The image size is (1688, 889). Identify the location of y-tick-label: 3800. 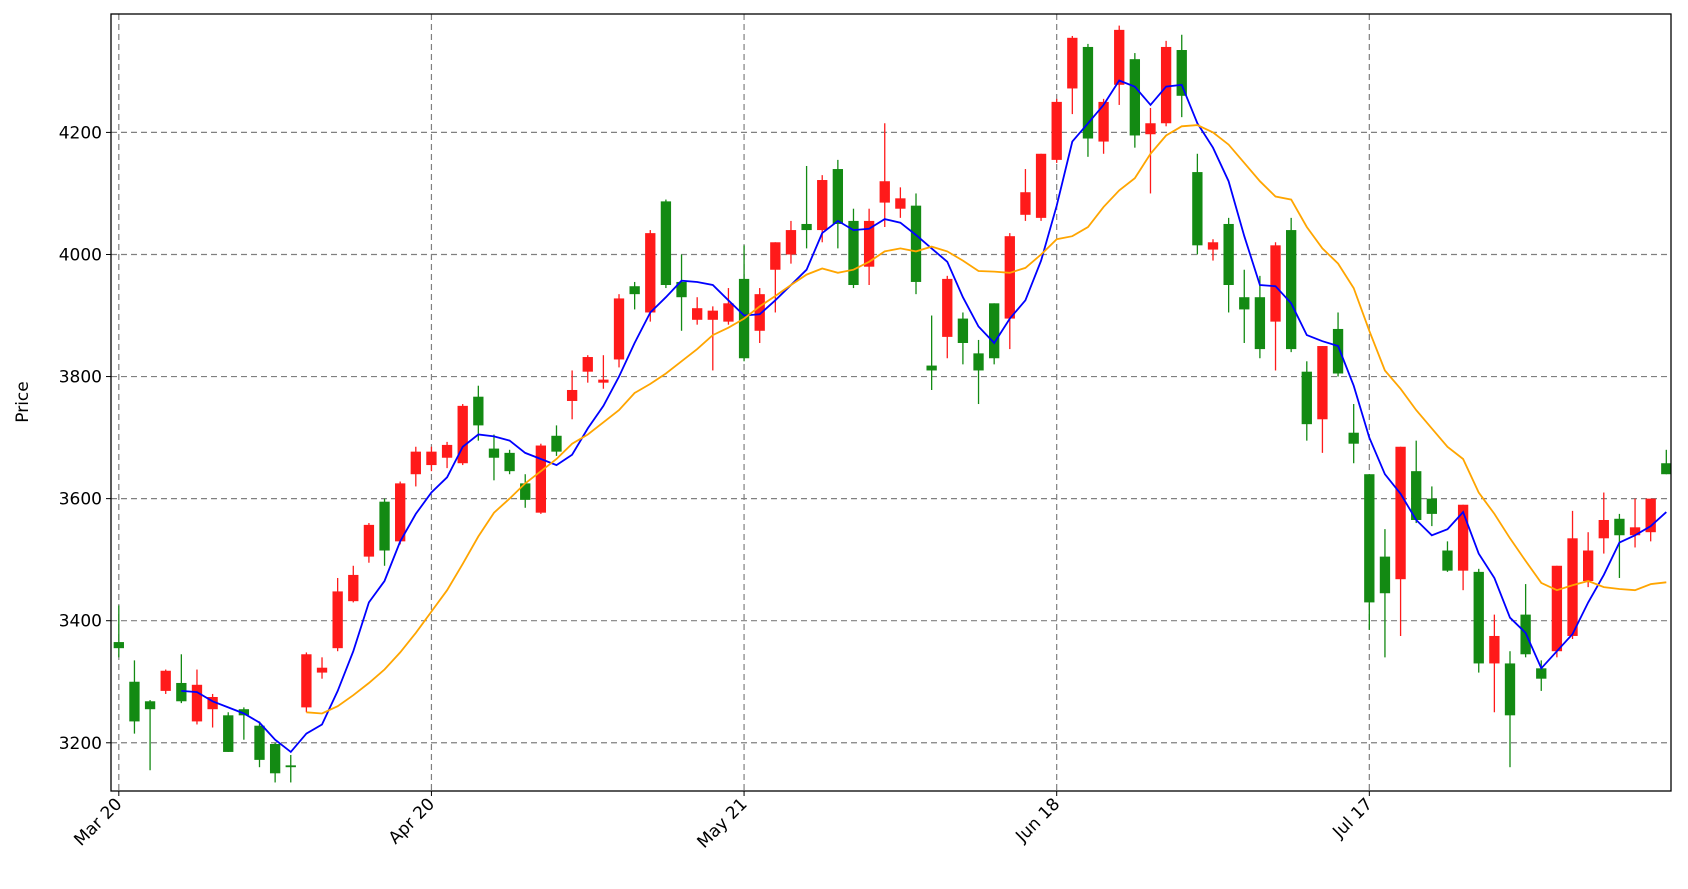
(80, 378).